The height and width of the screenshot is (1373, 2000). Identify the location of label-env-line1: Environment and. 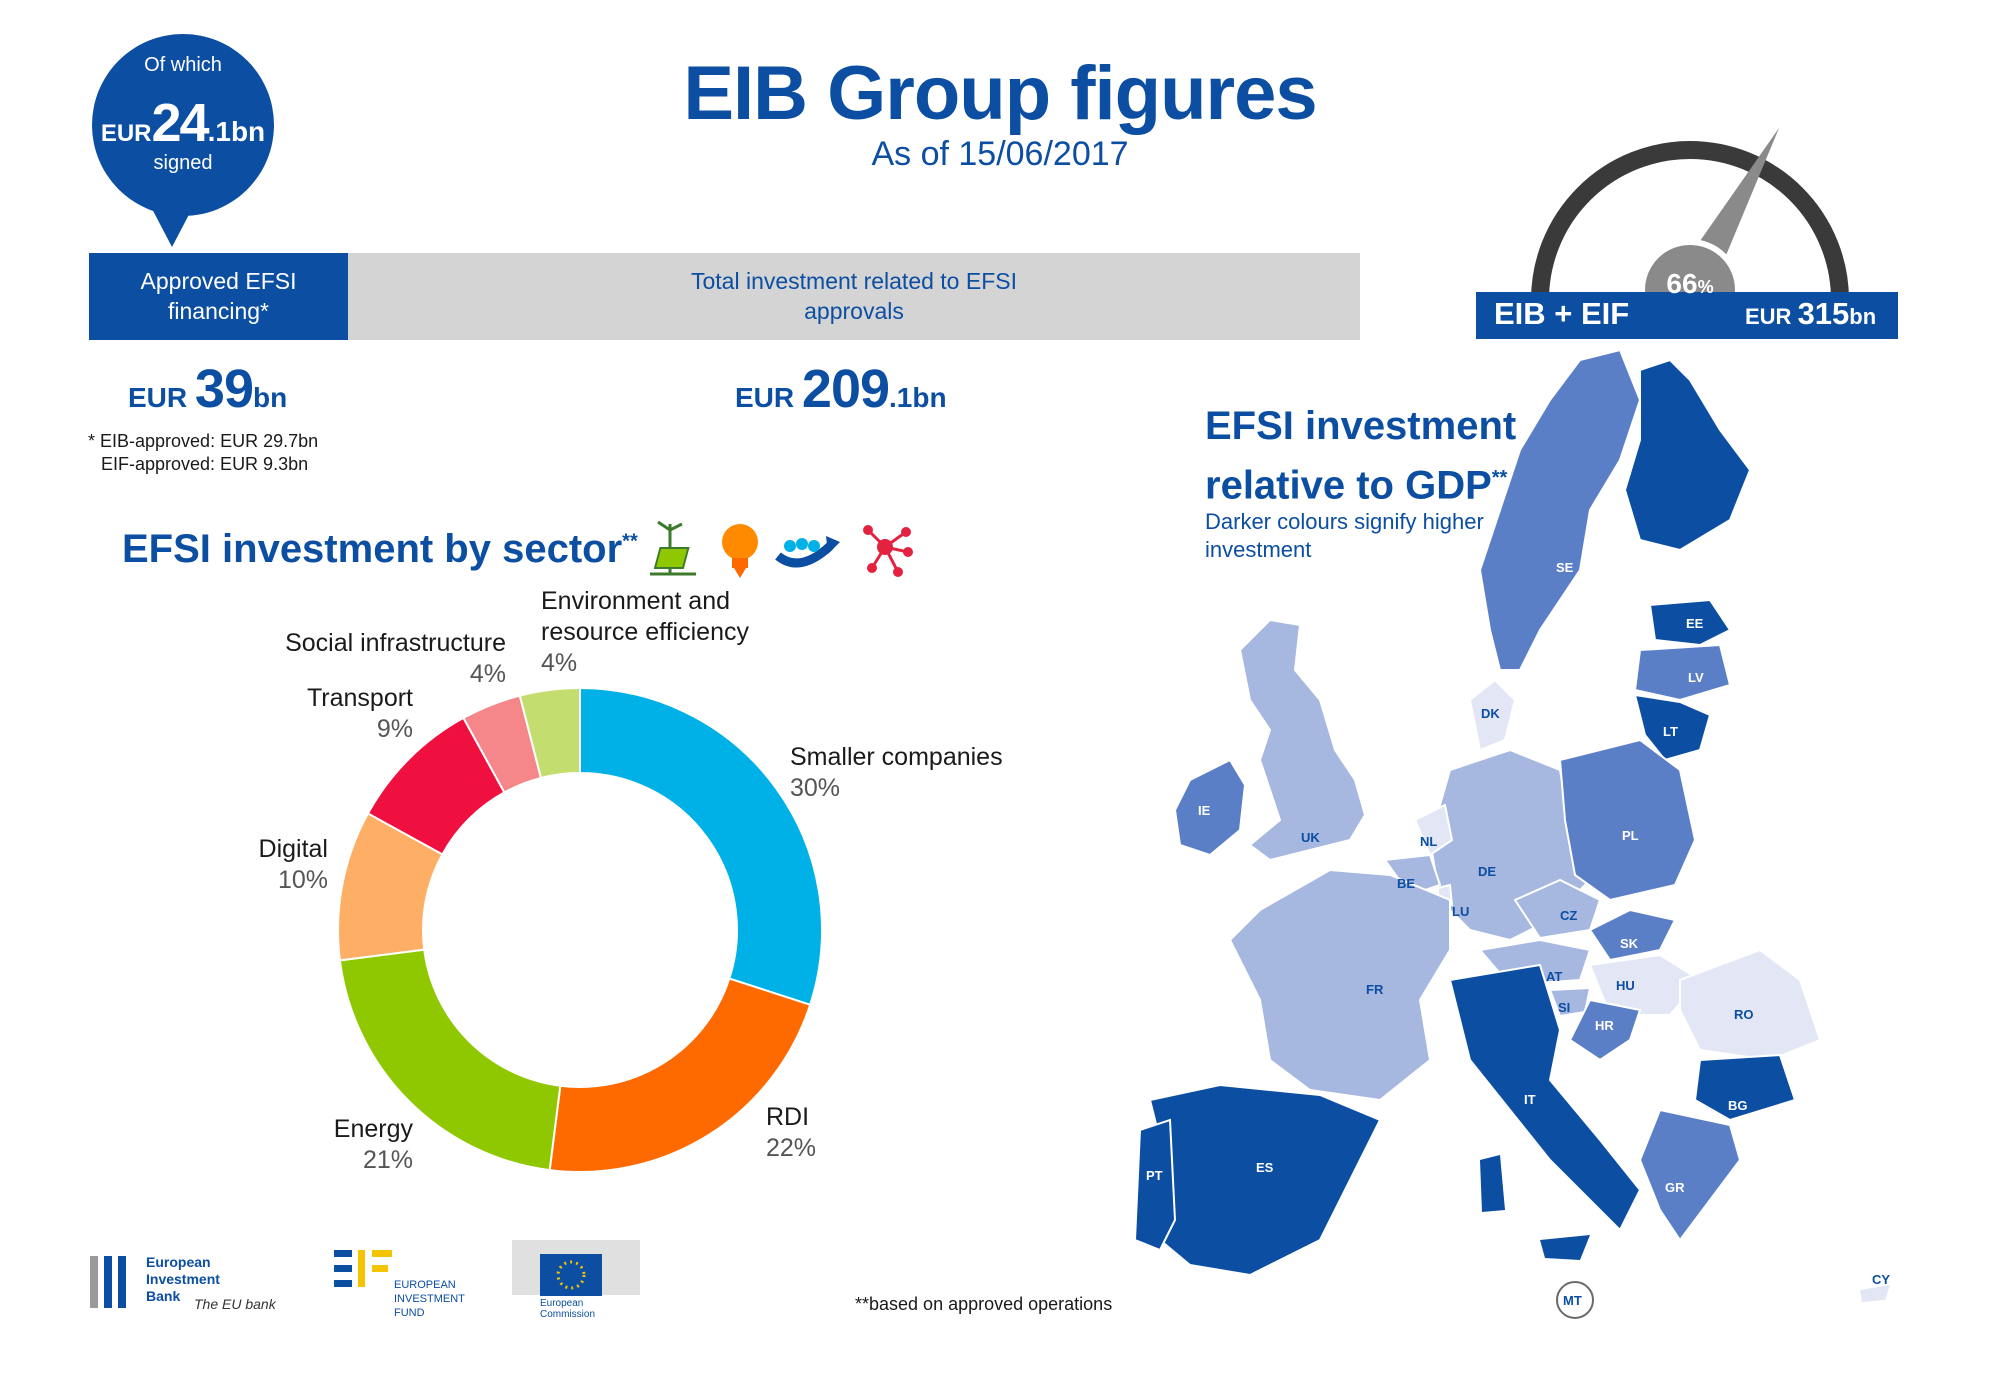
(636, 601).